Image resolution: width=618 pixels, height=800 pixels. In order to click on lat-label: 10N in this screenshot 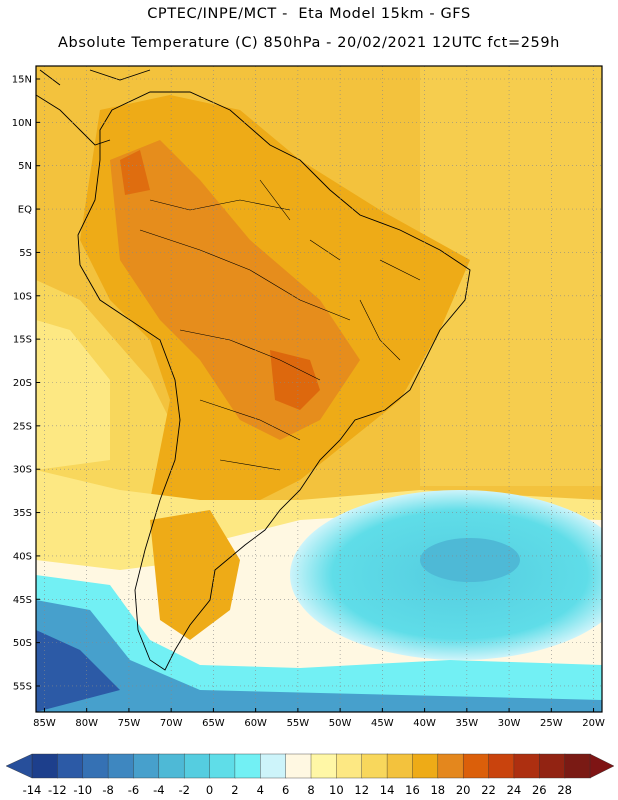, I will do `click(22, 123)`.